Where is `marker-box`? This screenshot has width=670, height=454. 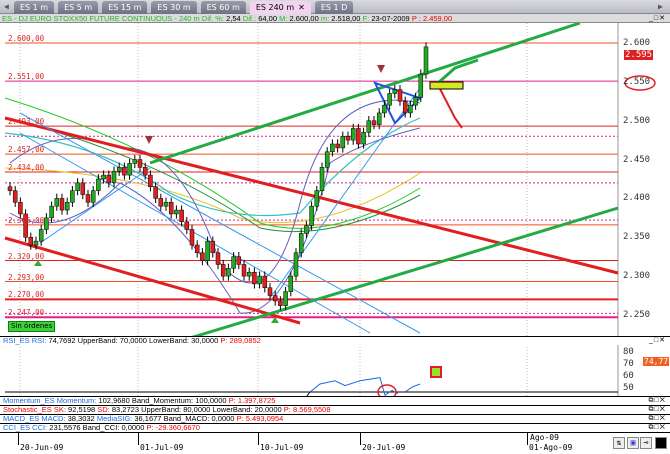
marker-box is located at coordinates (436, 372).